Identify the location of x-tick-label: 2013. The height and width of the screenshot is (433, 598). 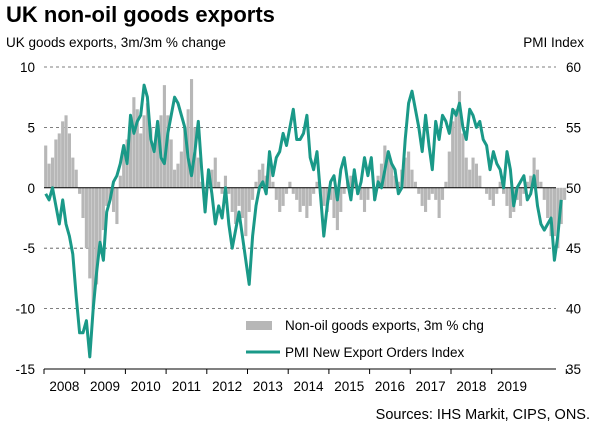
(268, 386).